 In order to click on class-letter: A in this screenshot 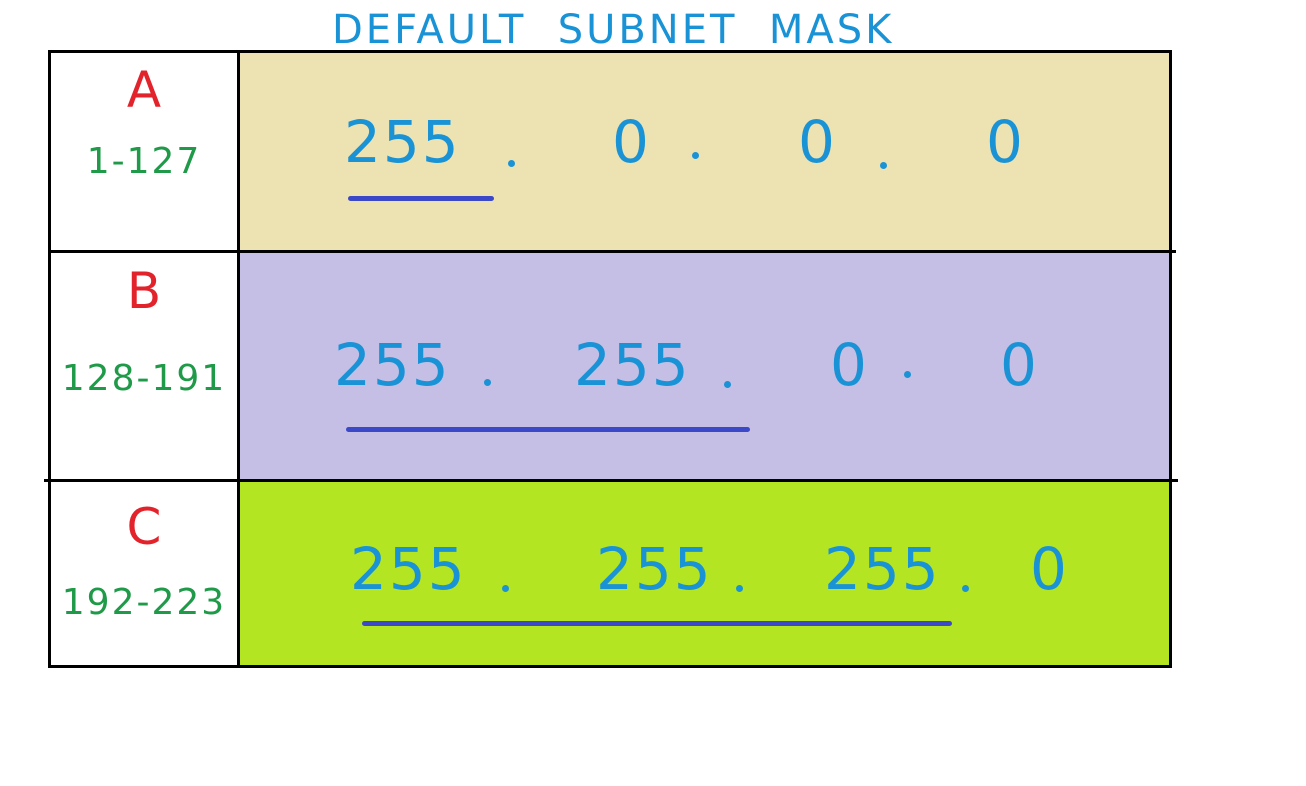, I will do `click(144, 90)`.